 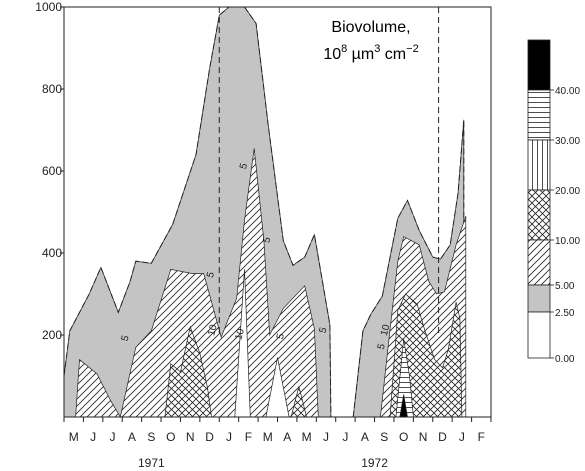 I want to click on contour-label-4: 10, so click(x=240, y=334).